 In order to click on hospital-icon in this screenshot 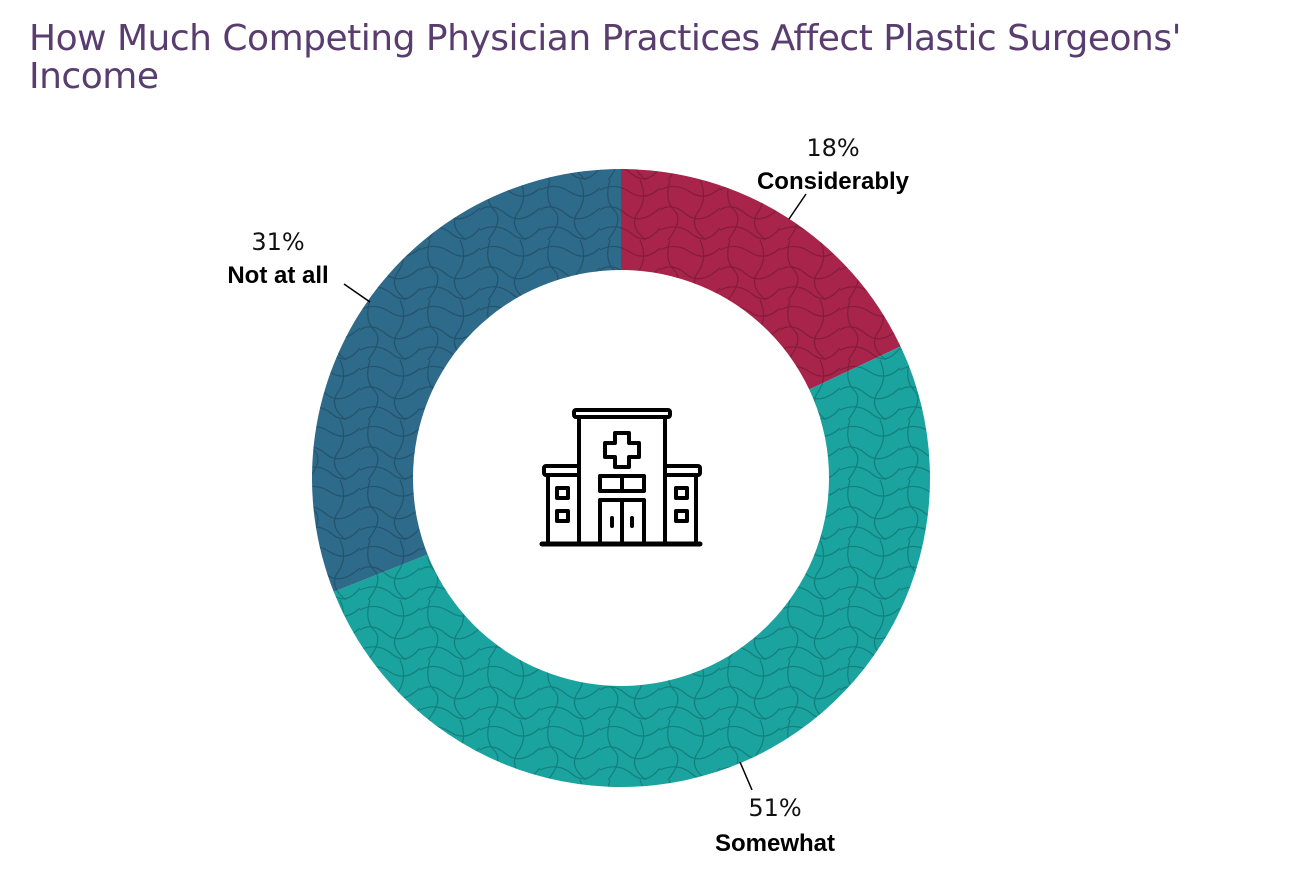, I will do `click(621, 477)`.